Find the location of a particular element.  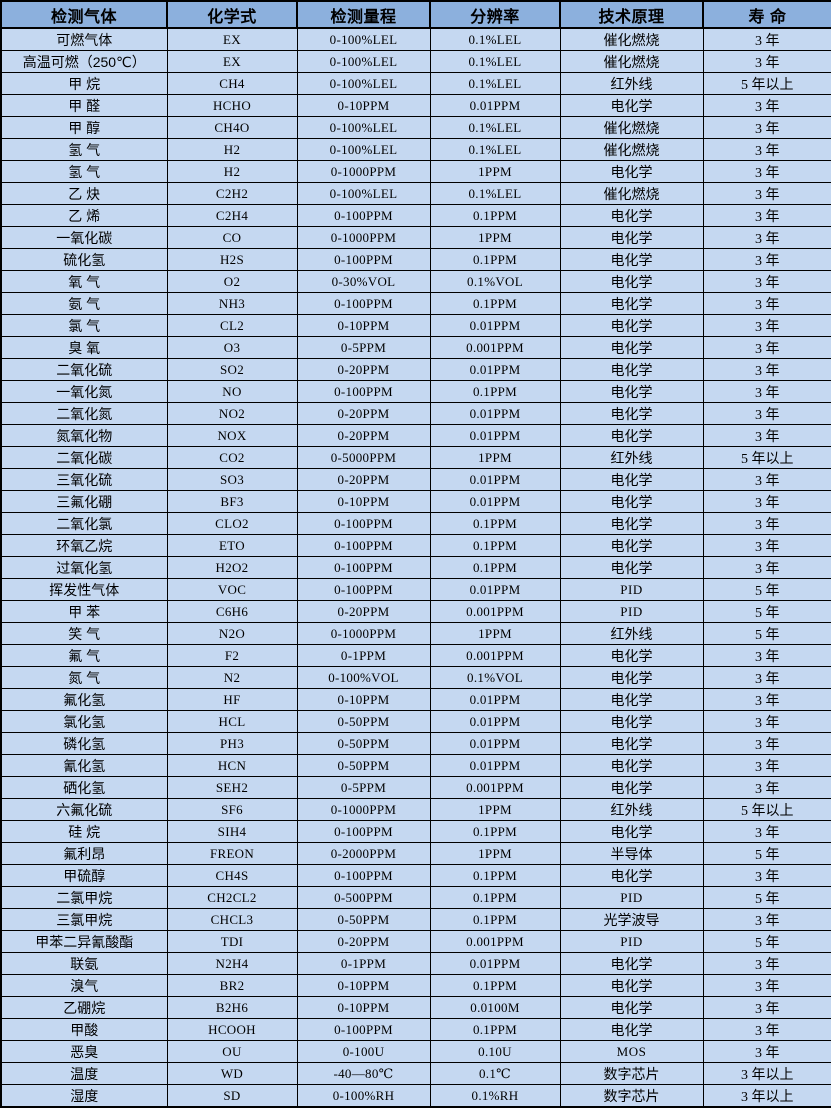

cell-gas: 乙 炔 is located at coordinates (84, 193).